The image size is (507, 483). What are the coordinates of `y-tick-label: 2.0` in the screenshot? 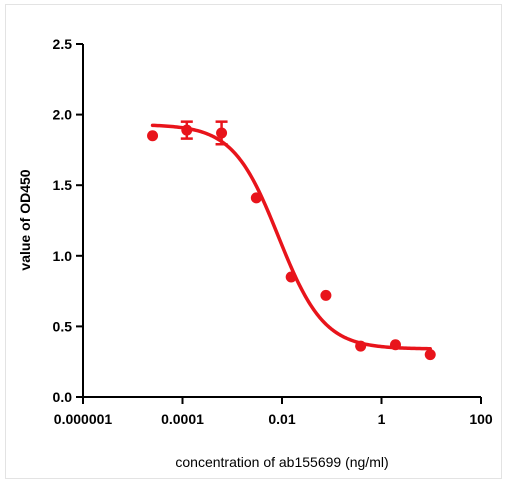 It's located at (63, 115).